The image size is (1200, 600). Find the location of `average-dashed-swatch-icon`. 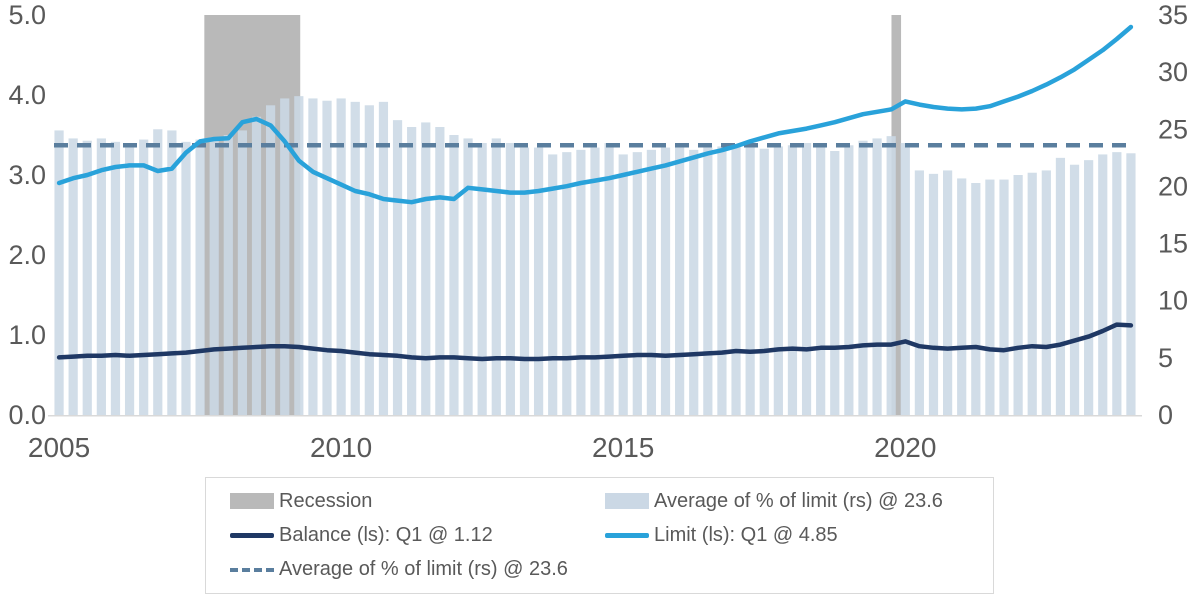

average-dashed-swatch-icon is located at coordinates (252, 569).